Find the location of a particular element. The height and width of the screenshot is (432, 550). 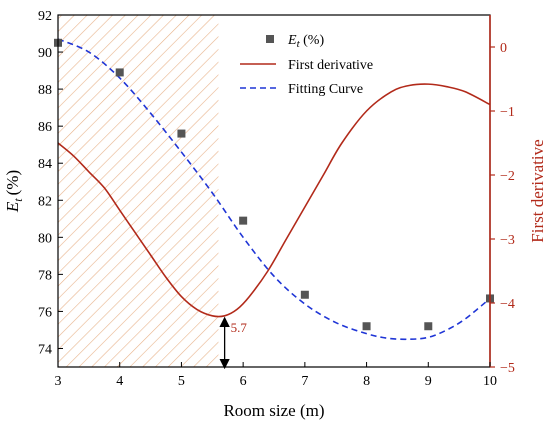

x-tick-label: 10 is located at coordinates (490, 381).